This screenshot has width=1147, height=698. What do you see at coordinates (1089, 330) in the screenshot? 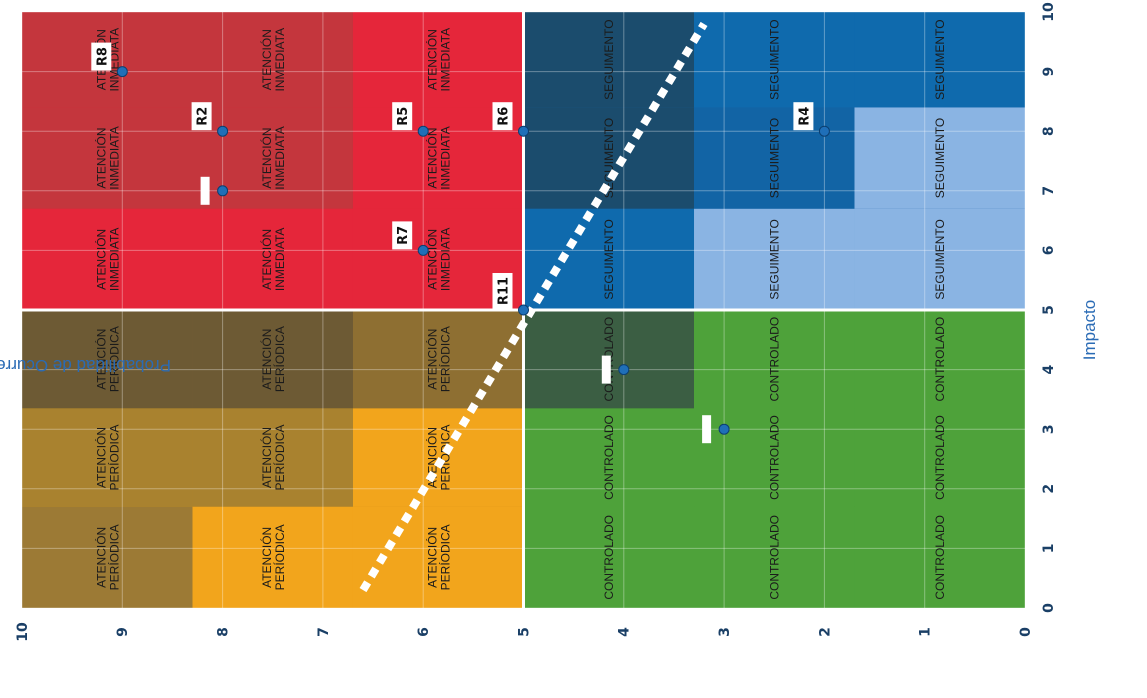
I see `x-axis-title: Impacto` at bounding box center [1089, 330].